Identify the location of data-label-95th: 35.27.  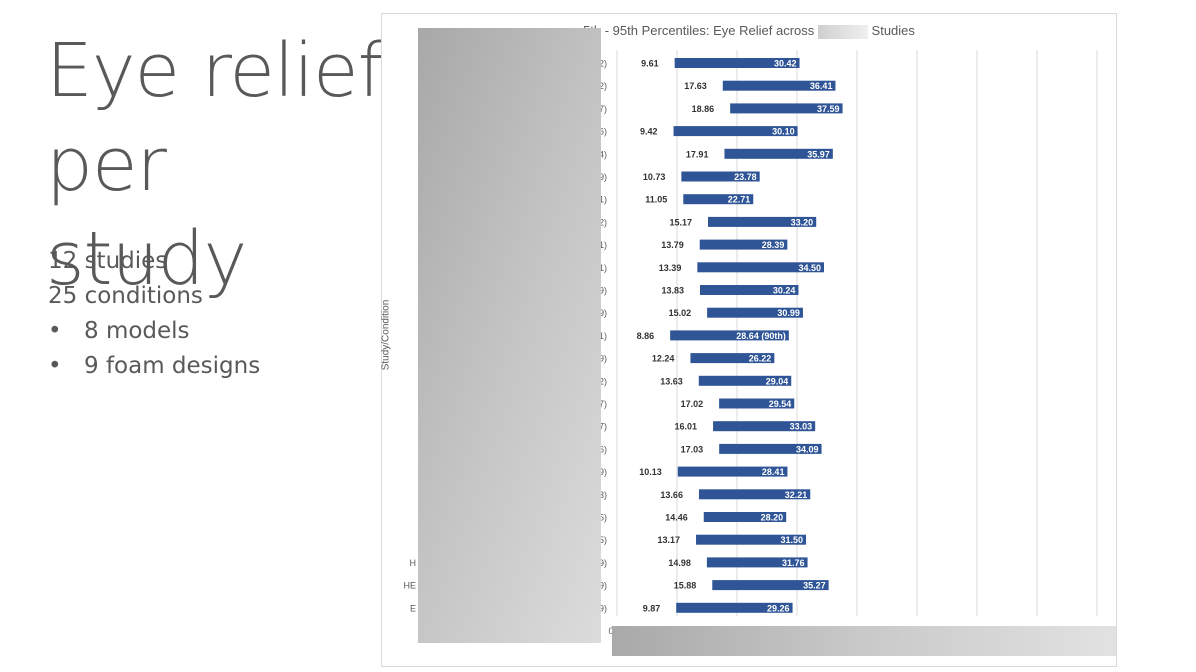
(814, 586).